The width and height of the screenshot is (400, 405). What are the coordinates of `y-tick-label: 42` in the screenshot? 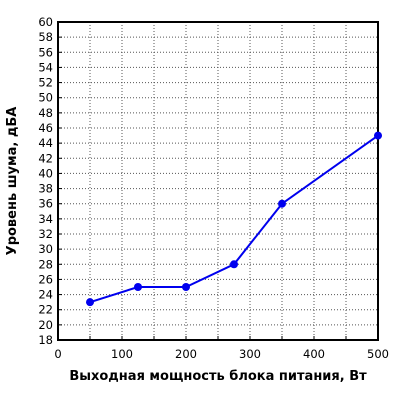 It's located at (45, 158).